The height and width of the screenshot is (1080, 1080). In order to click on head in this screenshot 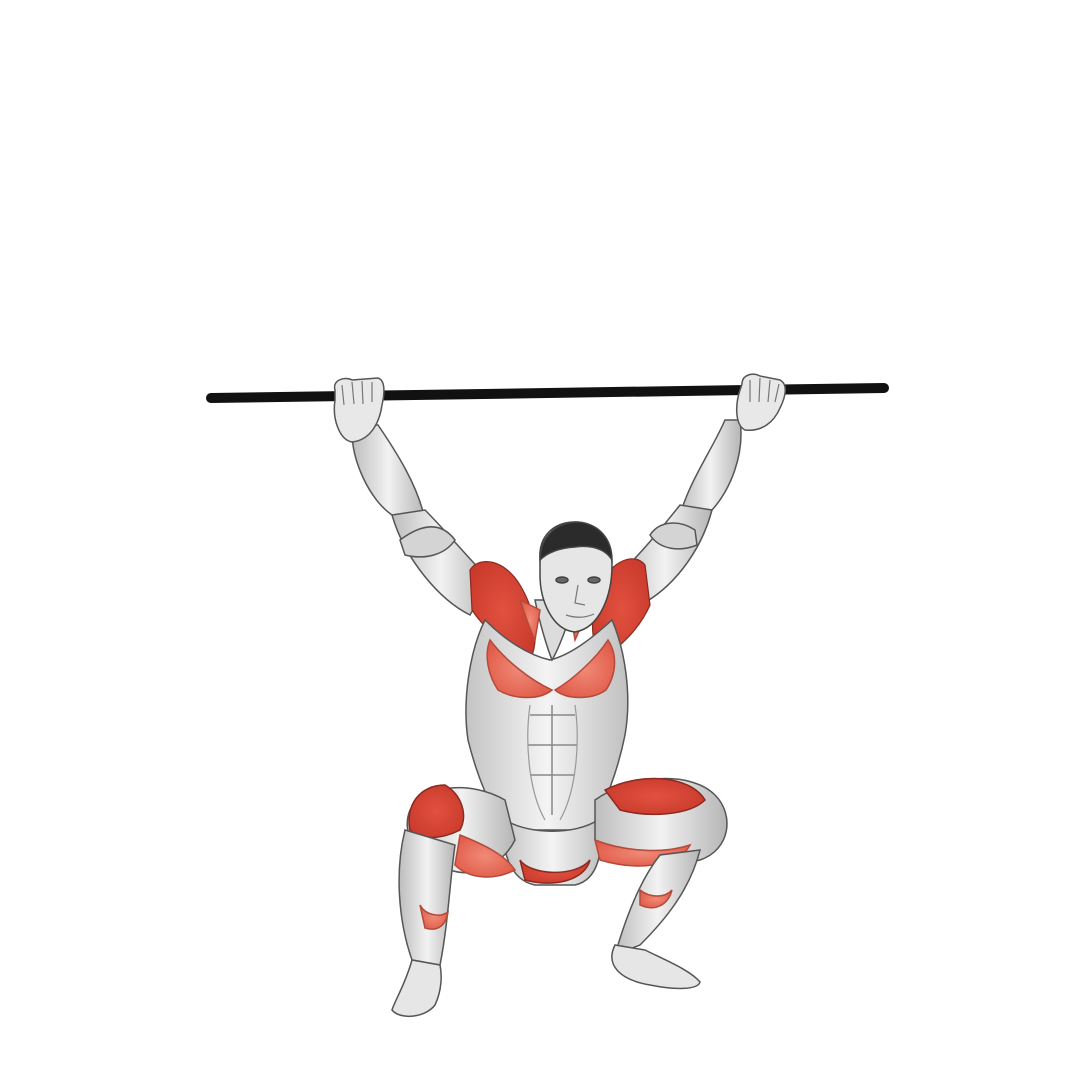, I will do `click(576, 577)`.